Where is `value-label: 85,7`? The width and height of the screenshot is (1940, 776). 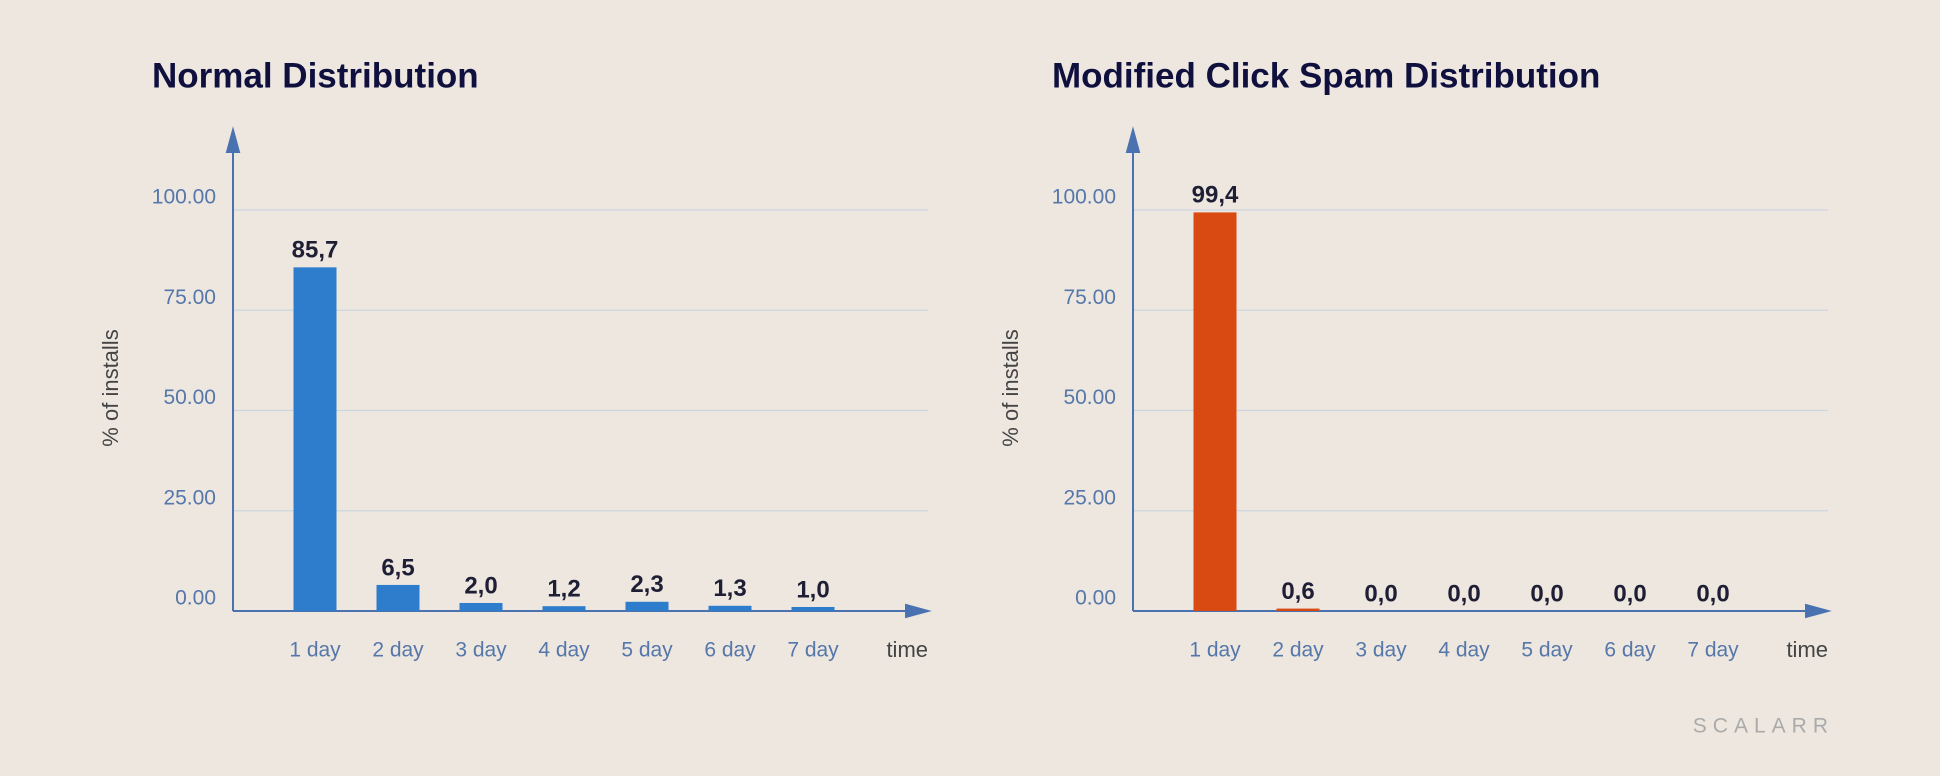 value-label: 85,7 is located at coordinates (315, 250).